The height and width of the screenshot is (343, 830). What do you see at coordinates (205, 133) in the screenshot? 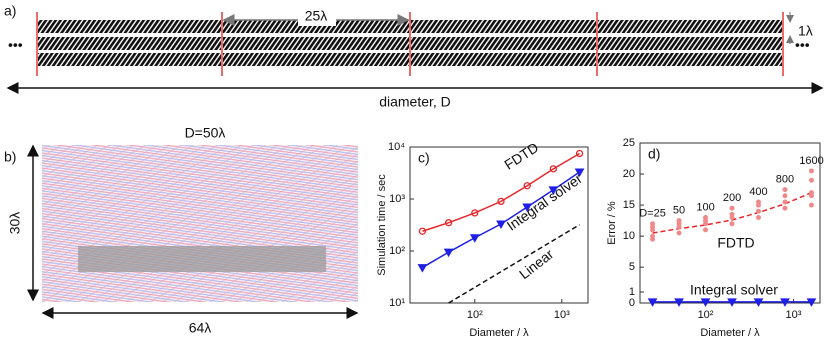
I see `panel-title: D=50λ` at bounding box center [205, 133].